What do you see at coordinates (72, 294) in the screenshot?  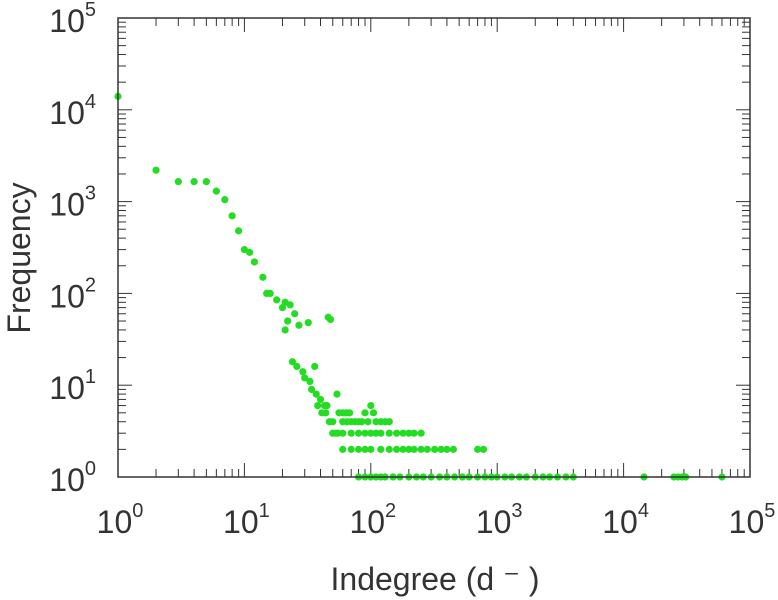 I see `y-tick-label: 10²` at bounding box center [72, 294].